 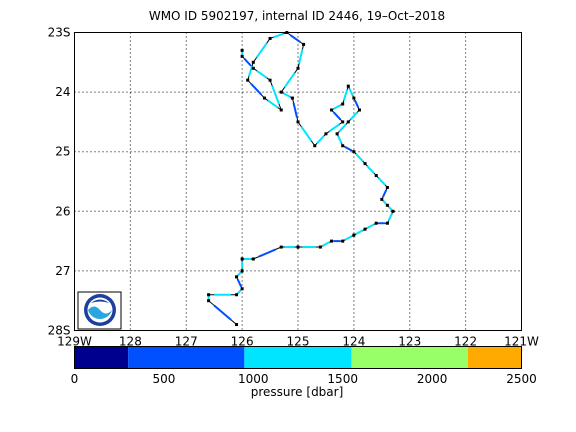 What do you see at coordinates (342, 379) in the screenshot?
I see `colorbar-tick-label: 1500` at bounding box center [342, 379].